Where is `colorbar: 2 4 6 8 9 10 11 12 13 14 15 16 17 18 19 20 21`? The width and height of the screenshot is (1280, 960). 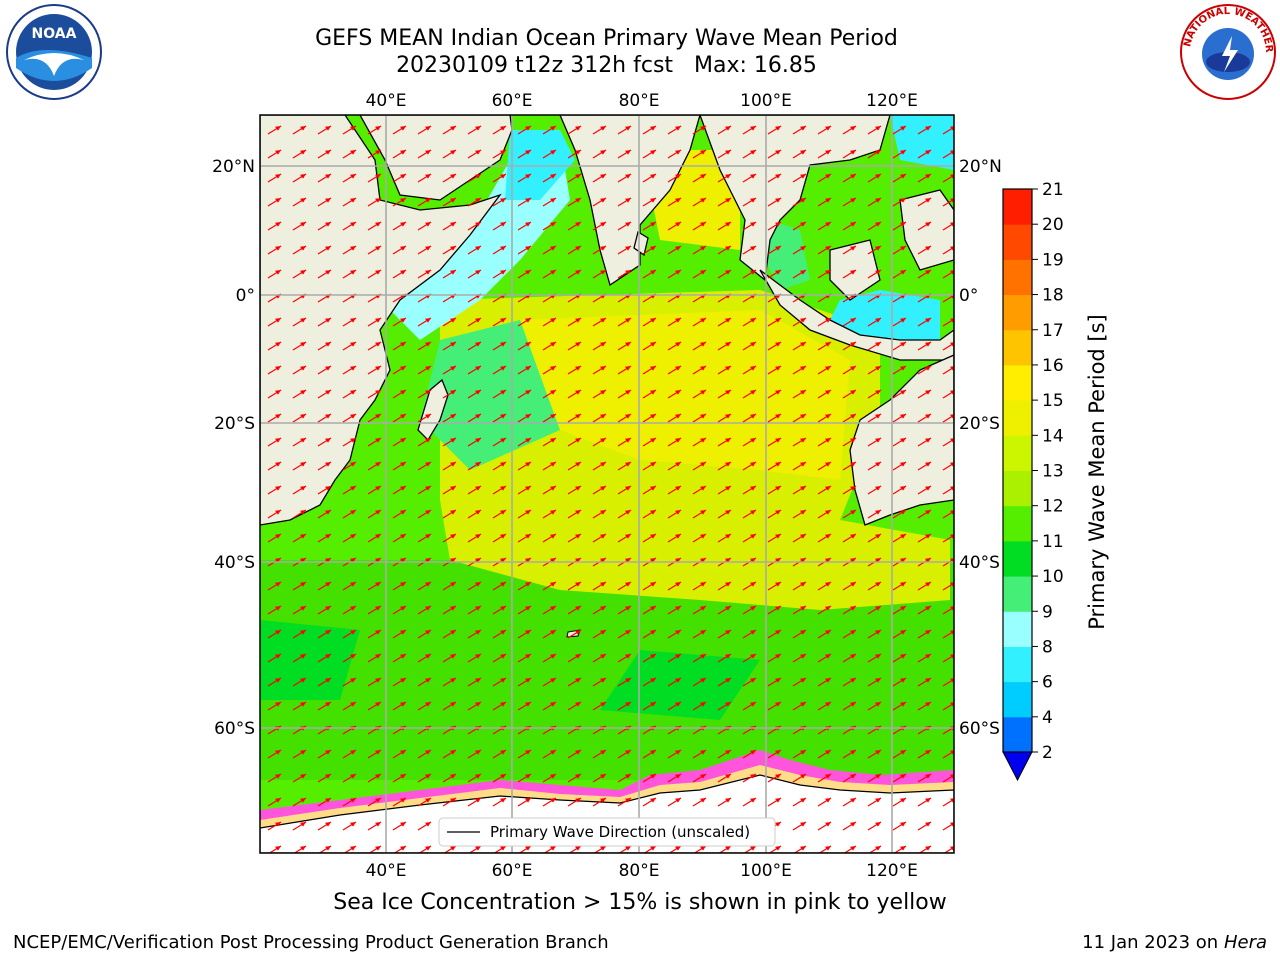
colorbar: 2 4 6 8 9 10 11 12 13 14 15 16 17 18 19 20 21 is located at coordinates (1033, 481).